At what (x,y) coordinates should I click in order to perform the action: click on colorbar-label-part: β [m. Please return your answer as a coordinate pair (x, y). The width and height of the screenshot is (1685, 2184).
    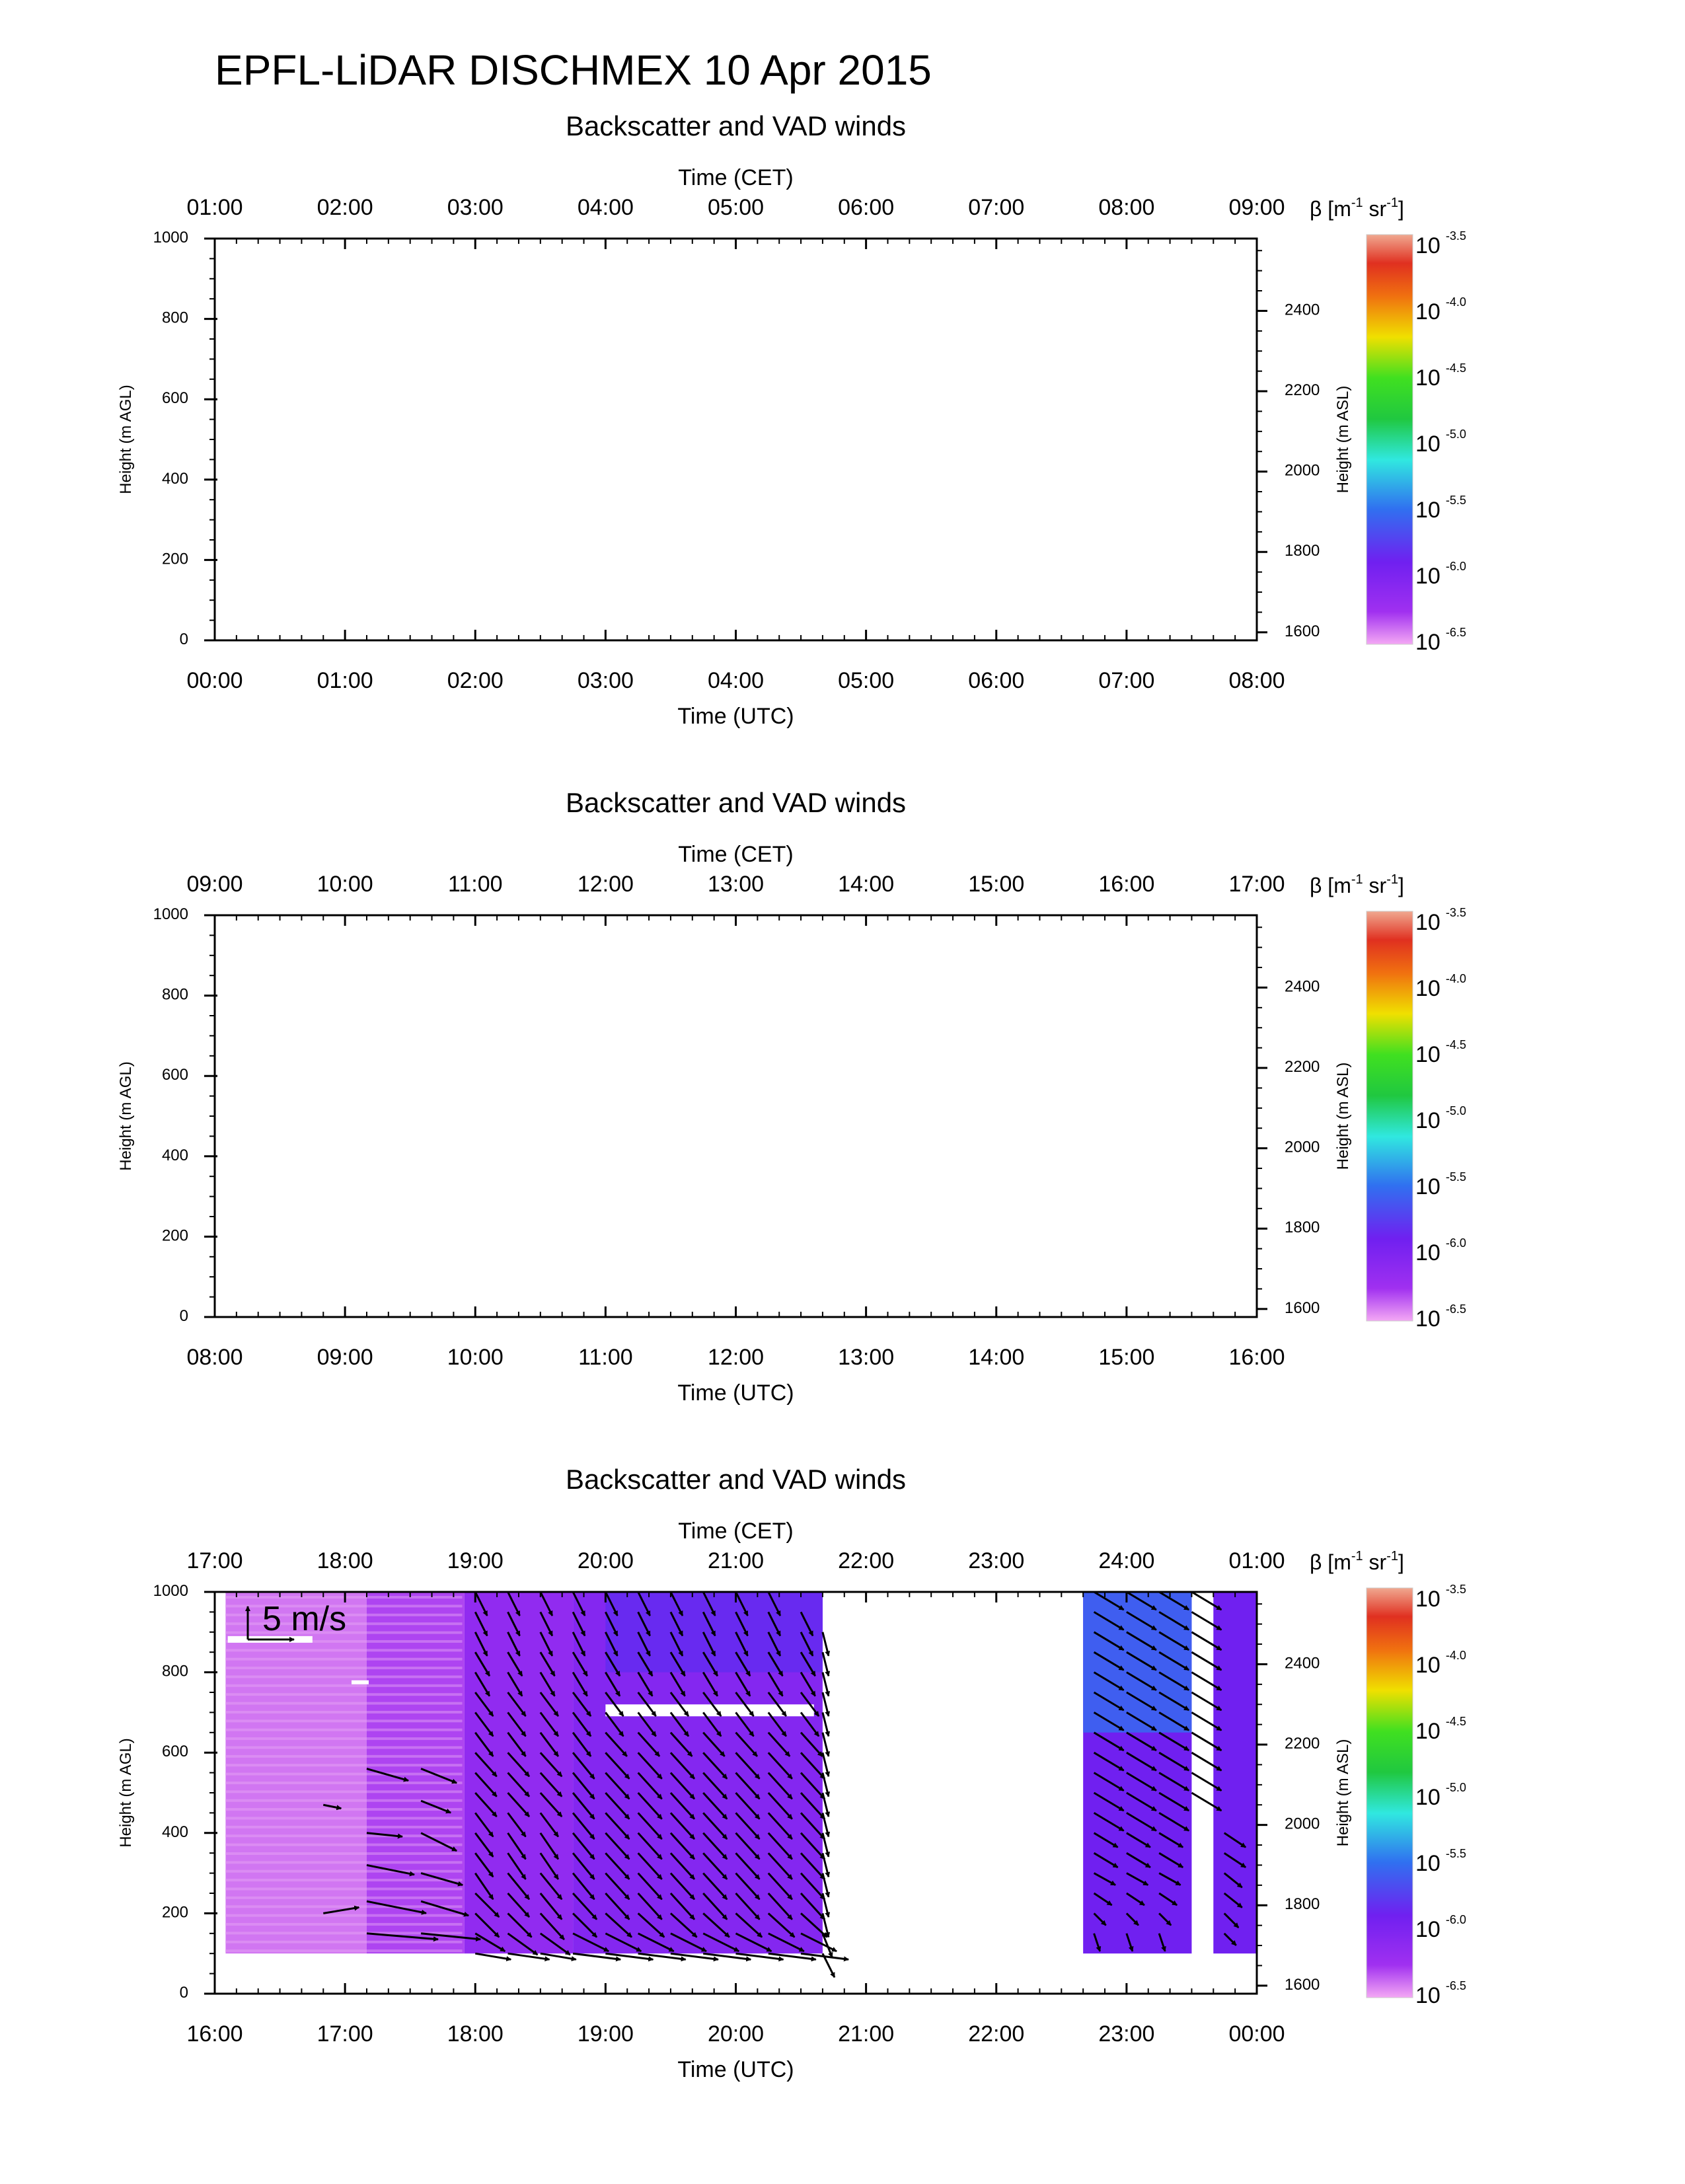
    Looking at the image, I should click on (1330, 209).